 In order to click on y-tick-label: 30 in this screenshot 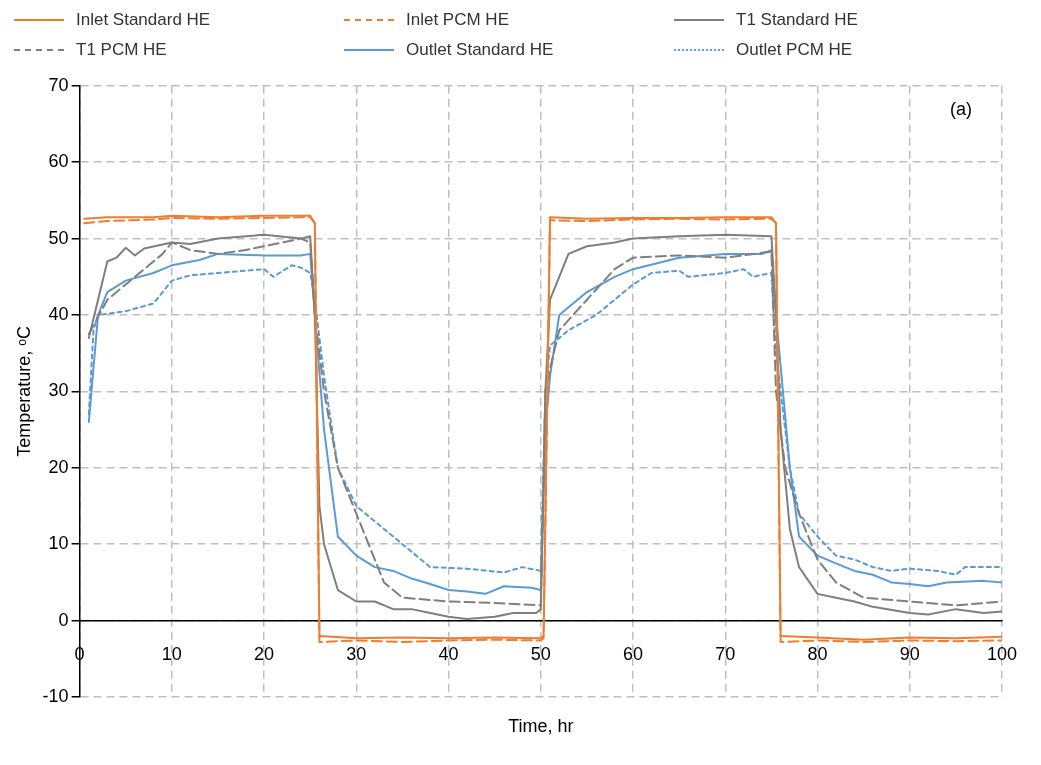, I will do `click(58, 390)`.